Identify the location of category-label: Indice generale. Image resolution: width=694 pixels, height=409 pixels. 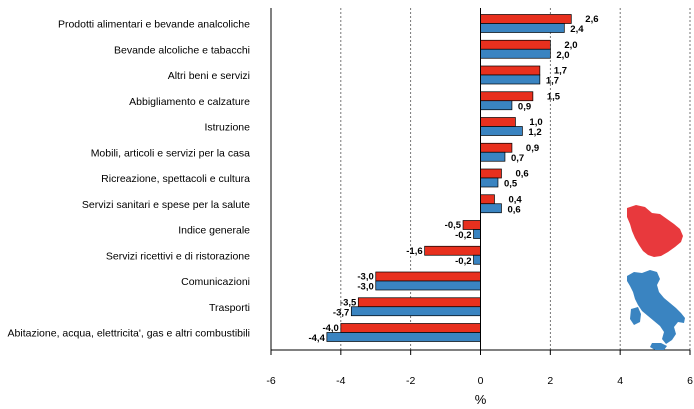
(214, 231).